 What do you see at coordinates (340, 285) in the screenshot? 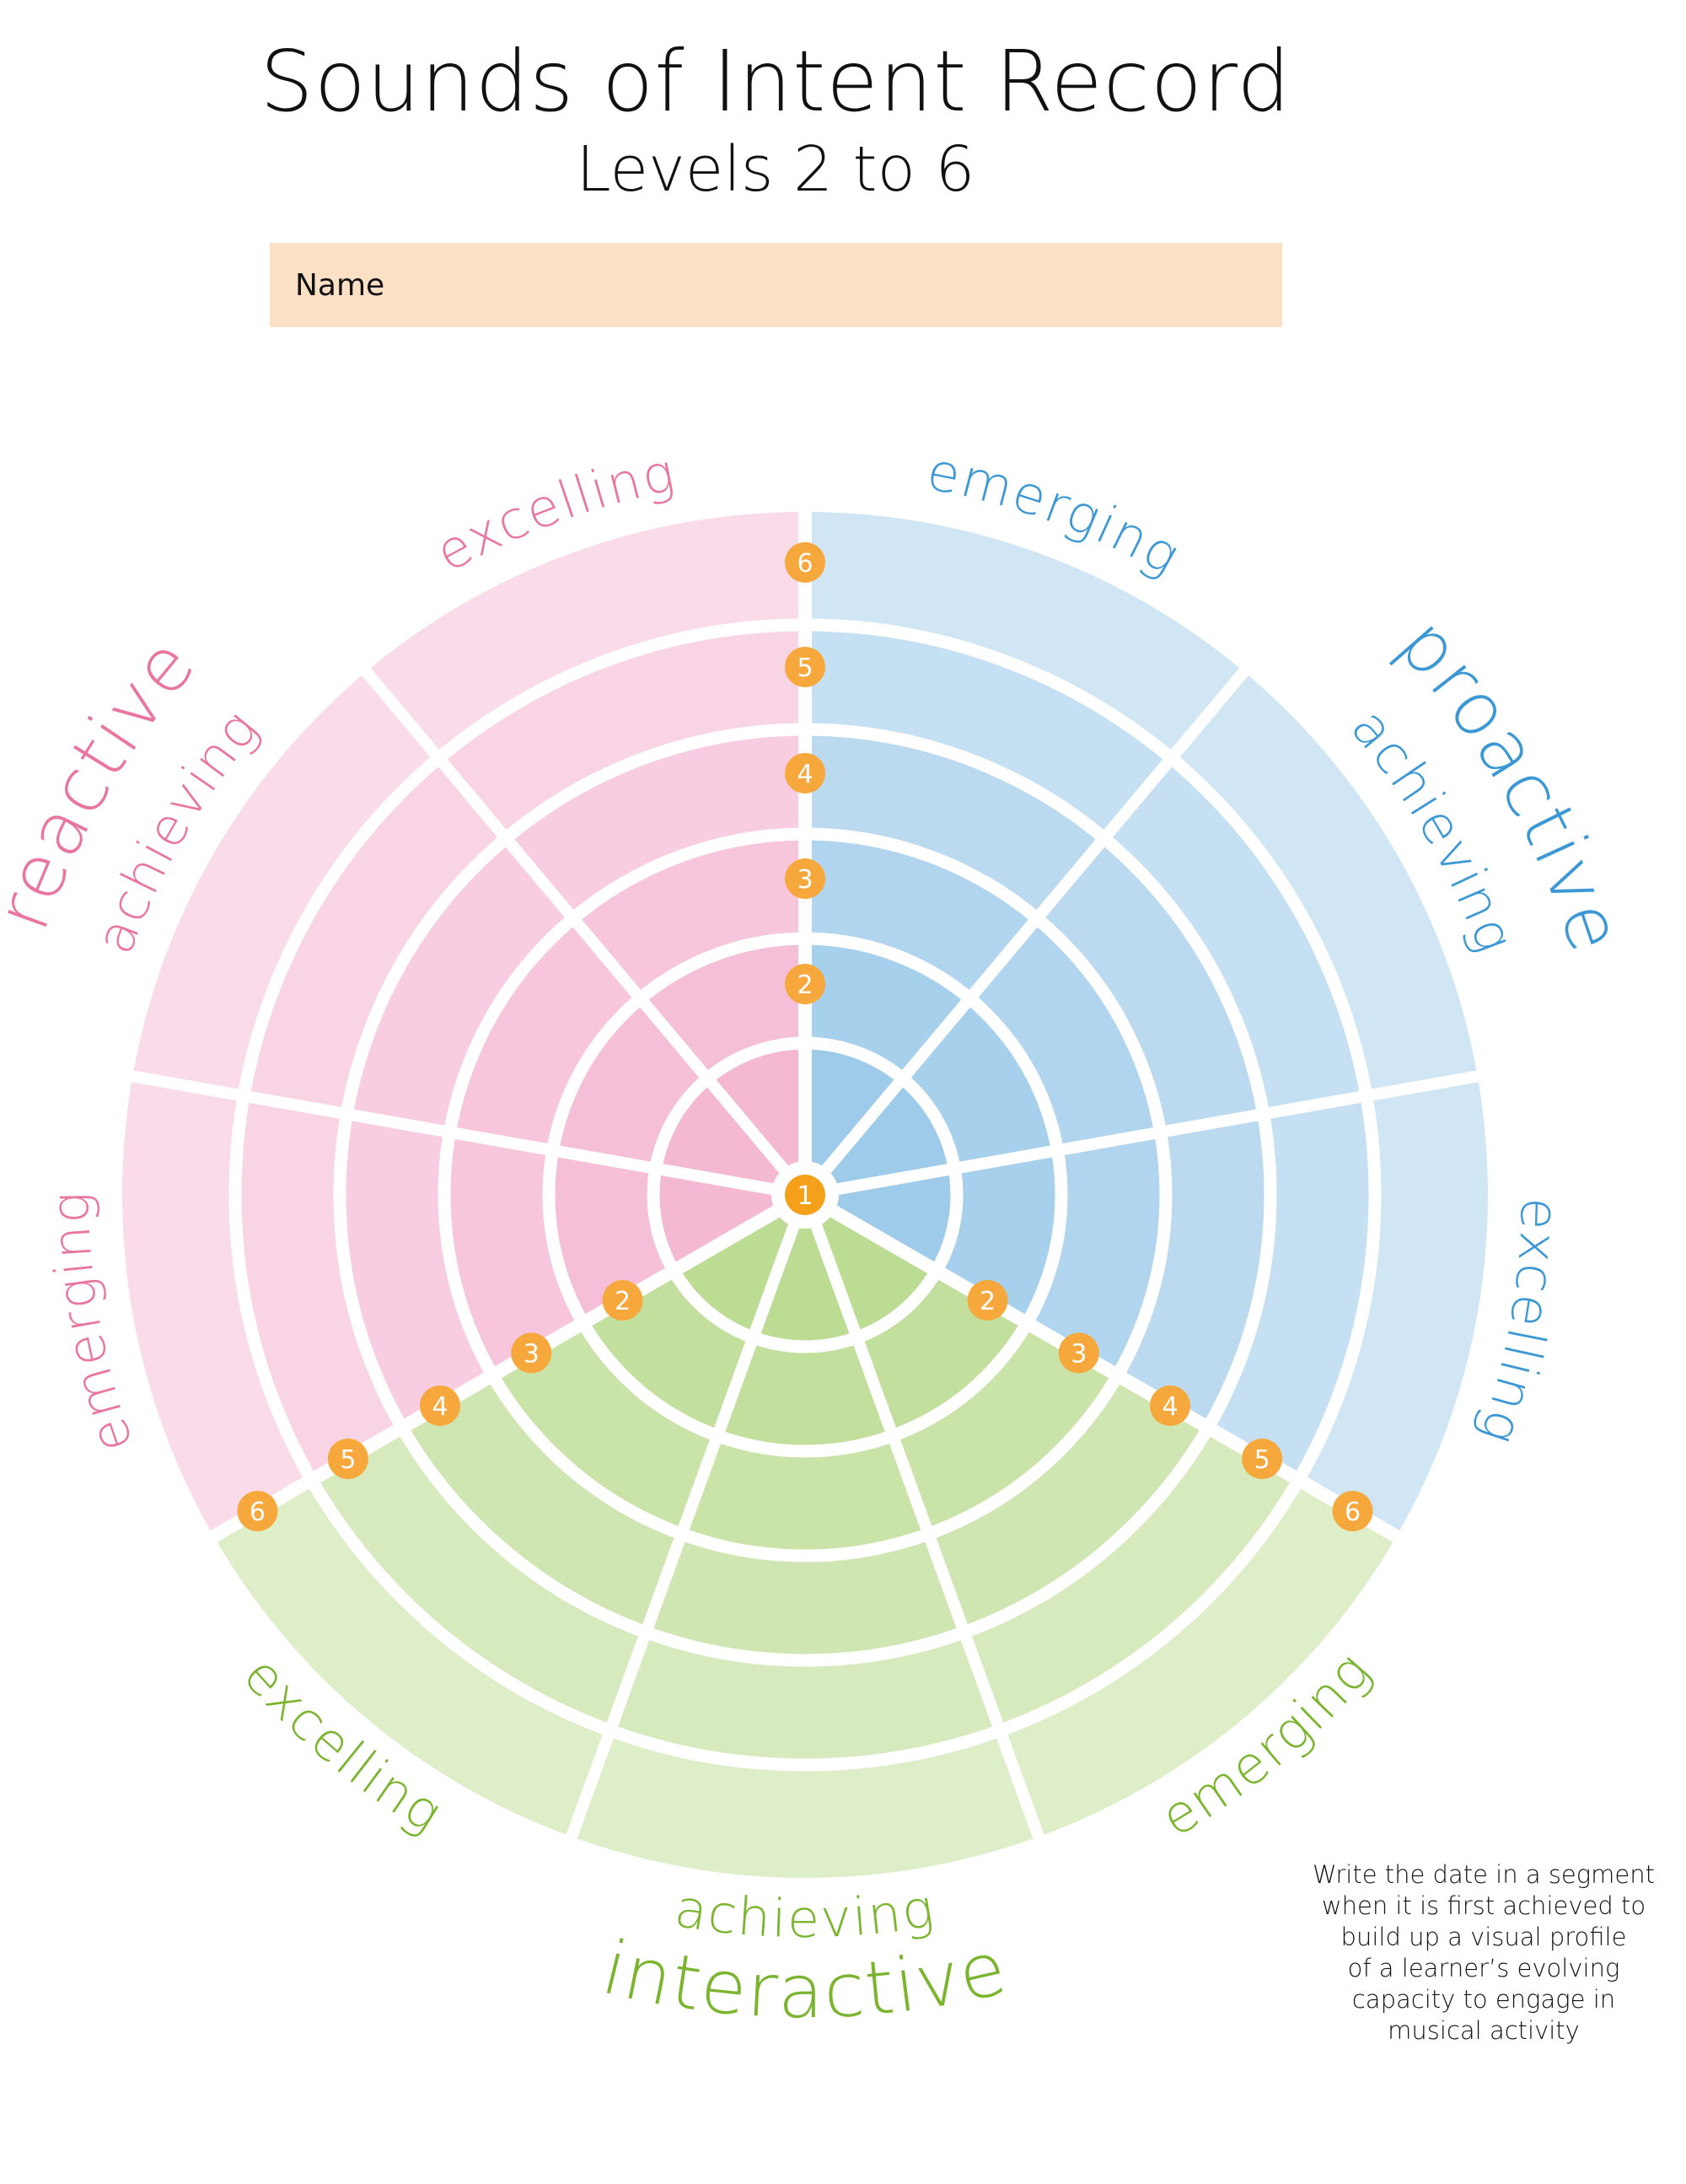
I see `name-field-label: Name` at bounding box center [340, 285].